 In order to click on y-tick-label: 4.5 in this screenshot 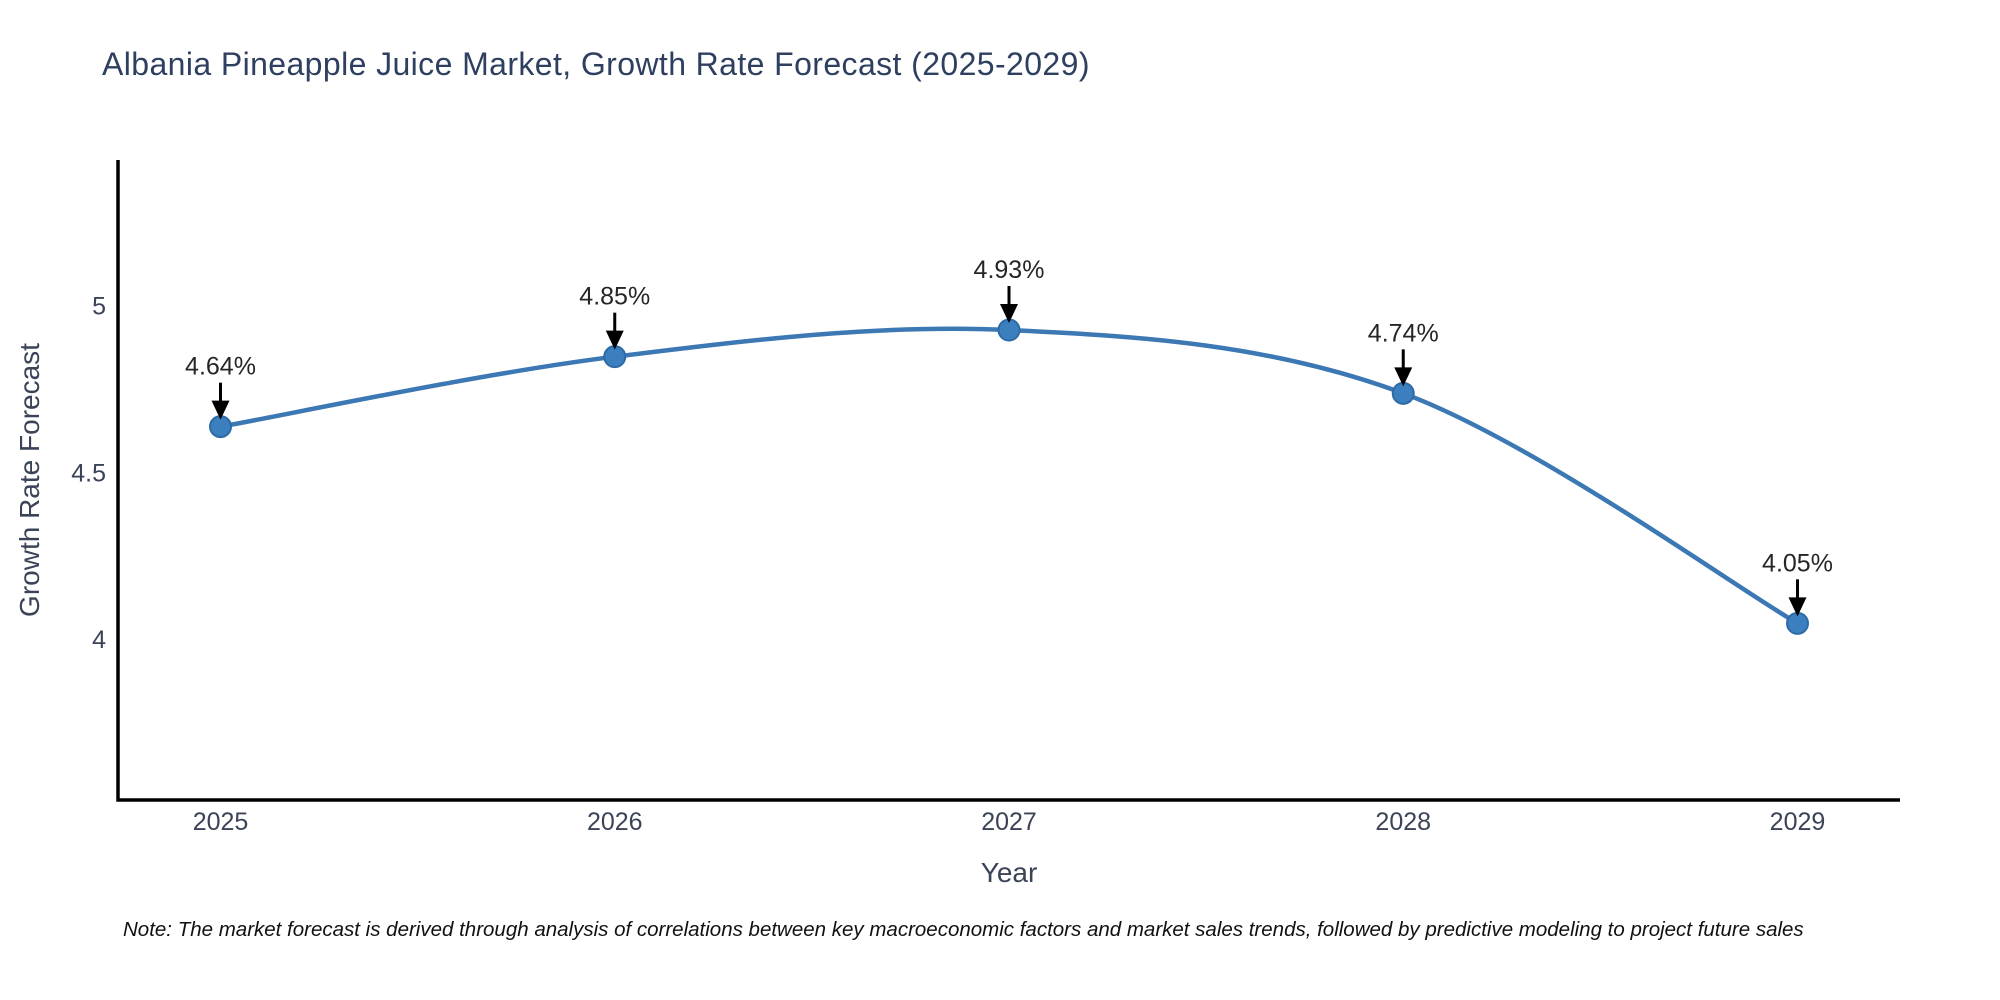, I will do `click(88, 473)`.